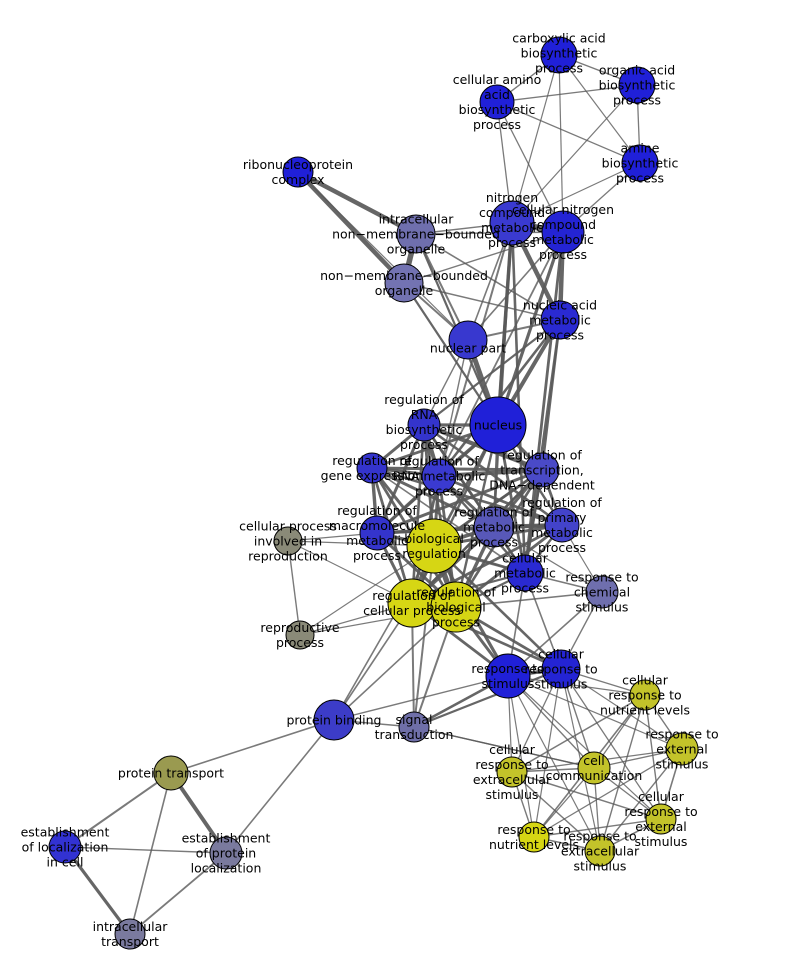 The height and width of the screenshot is (971, 786). I want to click on graph-node-response-to-extracellular-stimulus, so click(600, 851).